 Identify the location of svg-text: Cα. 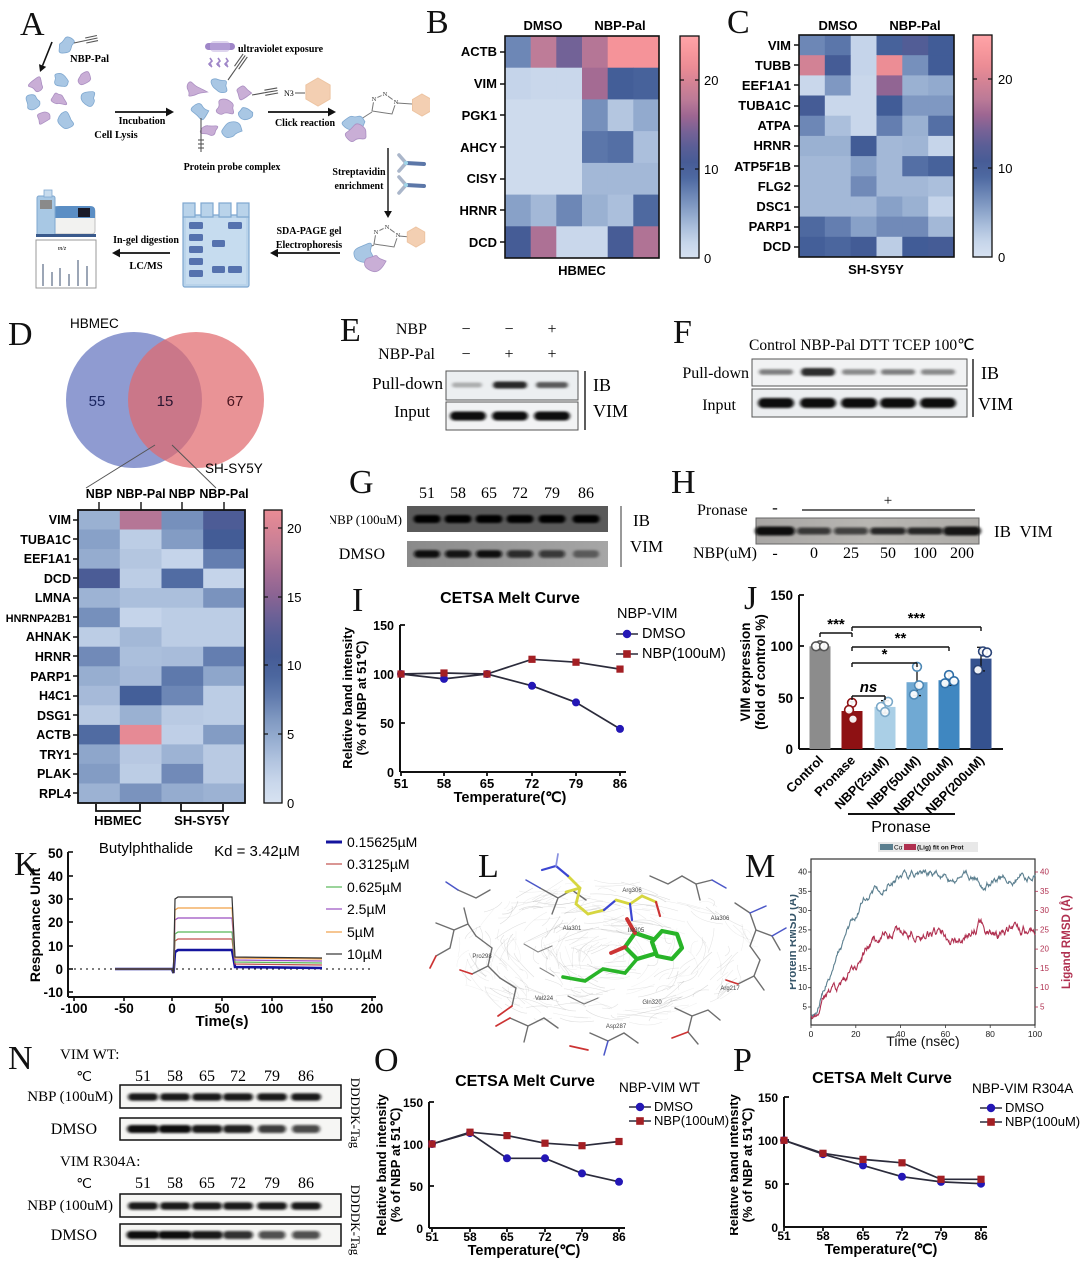
(898, 848).